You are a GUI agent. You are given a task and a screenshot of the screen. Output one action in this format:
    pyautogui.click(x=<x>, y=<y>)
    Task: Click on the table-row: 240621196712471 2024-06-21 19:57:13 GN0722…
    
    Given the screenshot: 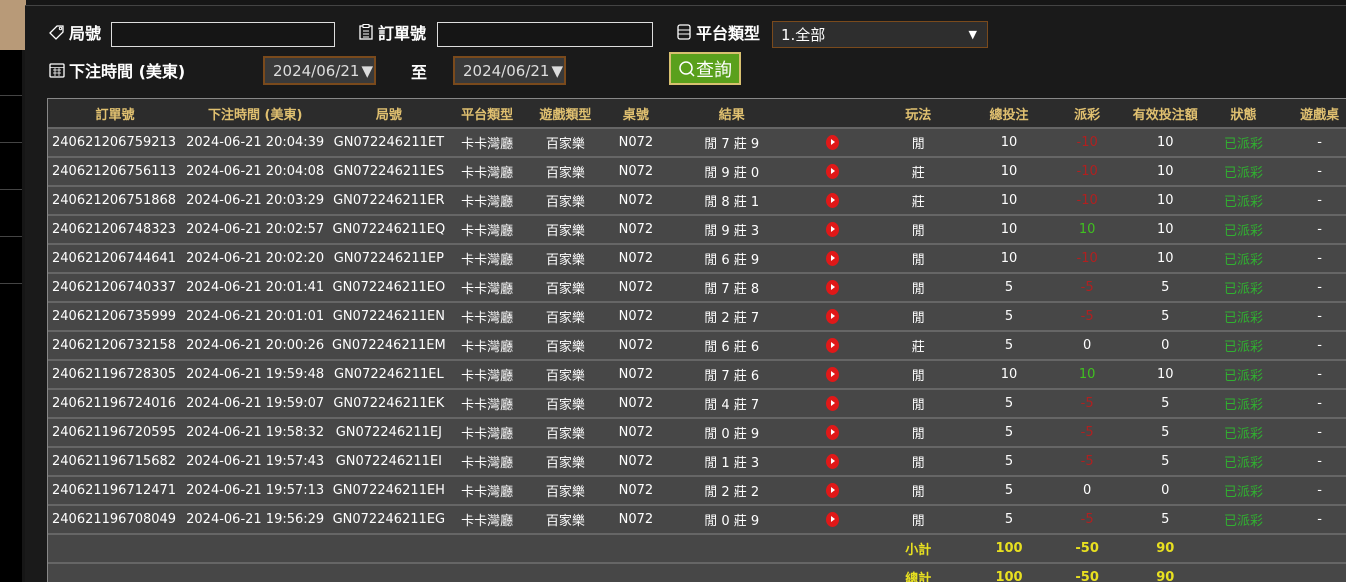 What is the action you would take?
    pyautogui.click(x=697, y=491)
    